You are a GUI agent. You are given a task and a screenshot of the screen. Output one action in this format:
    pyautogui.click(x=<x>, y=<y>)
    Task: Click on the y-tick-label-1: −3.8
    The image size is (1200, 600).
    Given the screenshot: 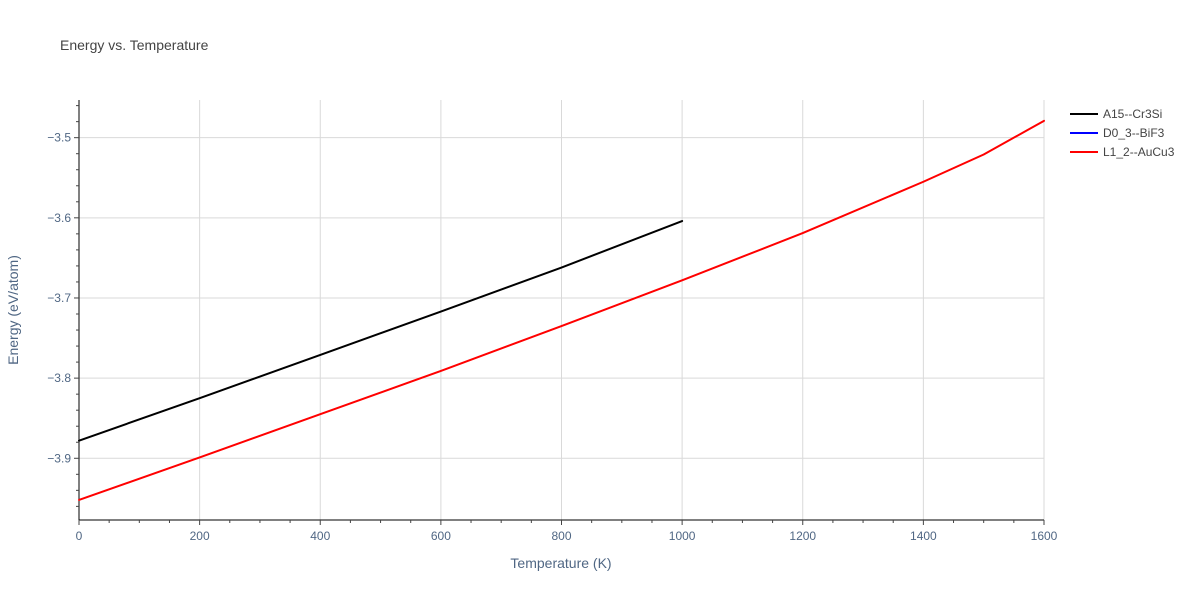 What is the action you would take?
    pyautogui.click(x=59, y=378)
    